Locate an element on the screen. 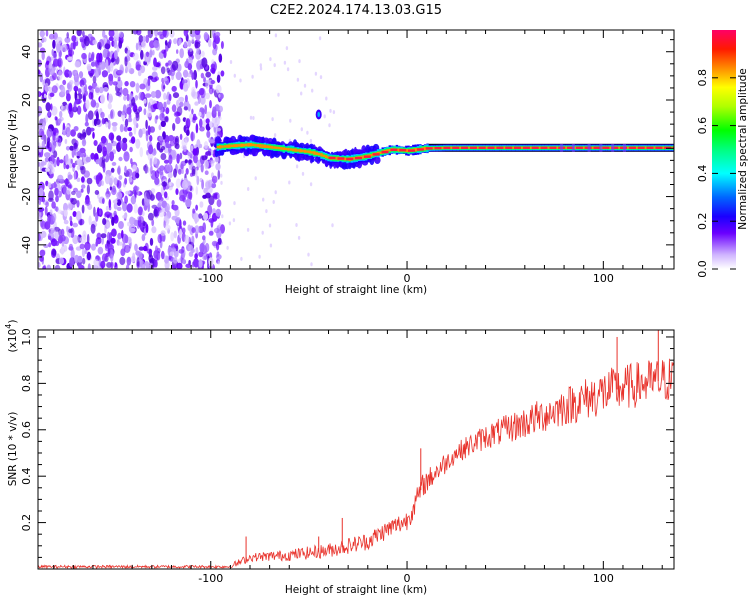 The image size is (750, 600). y-tick-label: 20 is located at coordinates (26, 100).